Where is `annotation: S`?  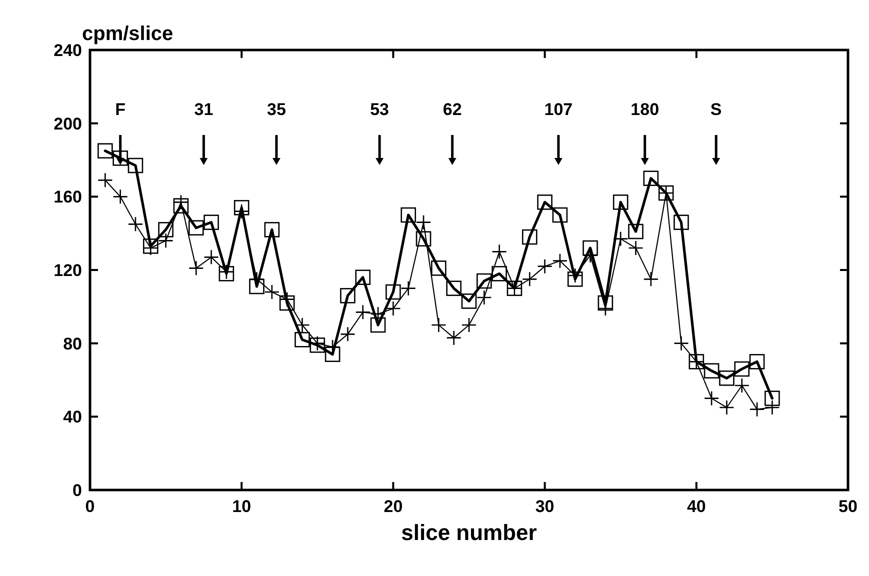
annotation: S is located at coordinates (716, 109).